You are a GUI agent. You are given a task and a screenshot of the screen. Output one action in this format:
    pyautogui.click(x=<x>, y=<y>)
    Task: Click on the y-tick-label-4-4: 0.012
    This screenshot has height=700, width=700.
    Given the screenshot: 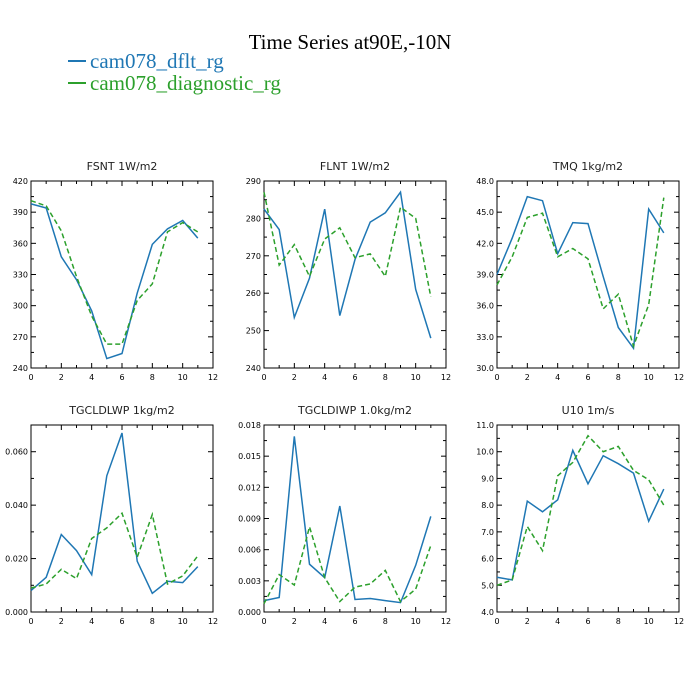 What is the action you would take?
    pyautogui.click(x=249, y=487)
    